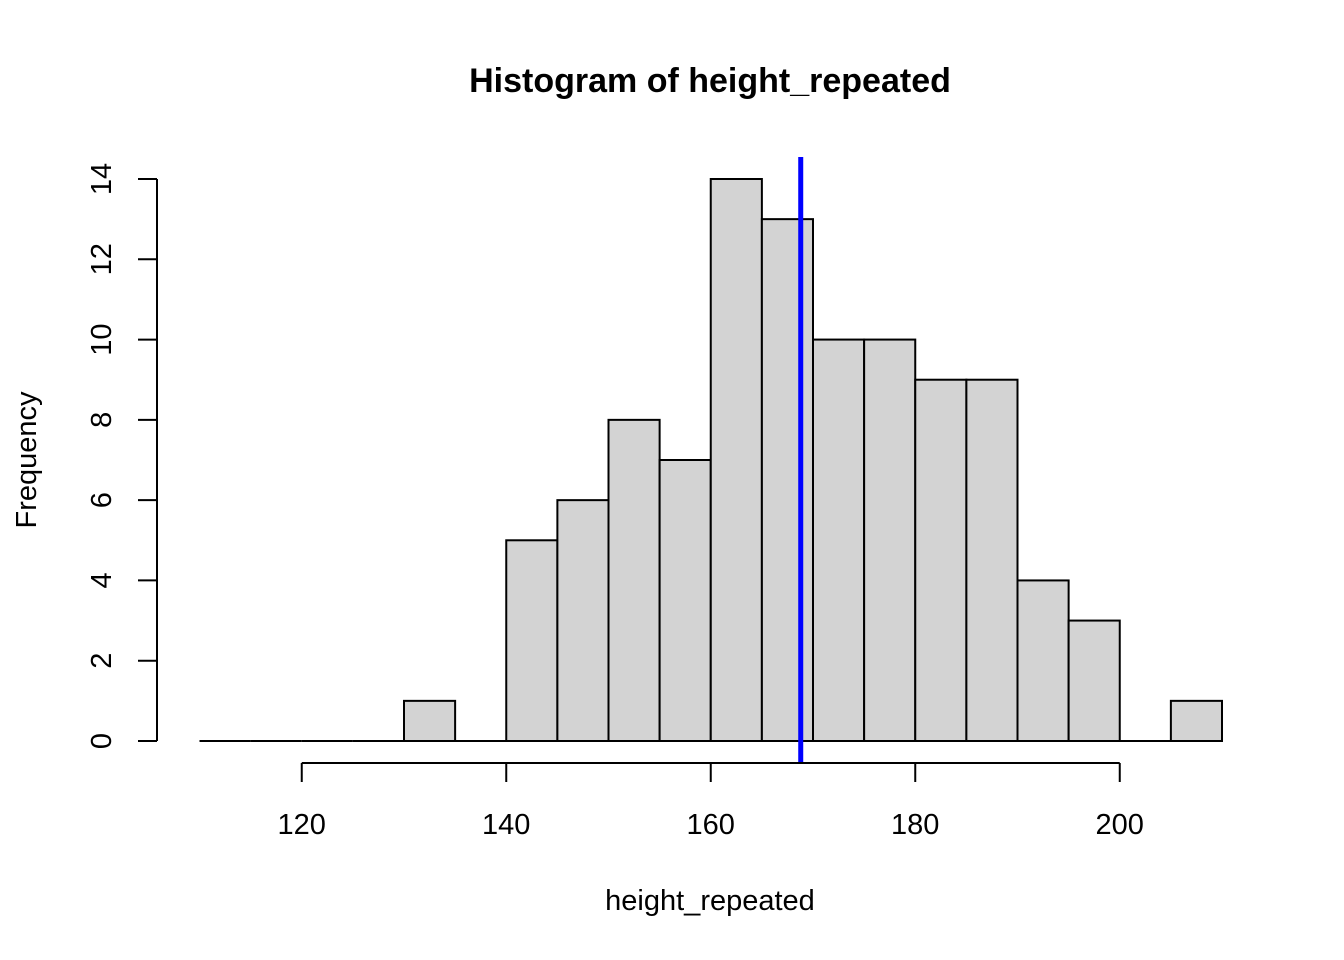 This screenshot has width=1344, height=960. Describe the element at coordinates (915, 825) in the screenshot. I see `x-tick-label: 180` at that location.